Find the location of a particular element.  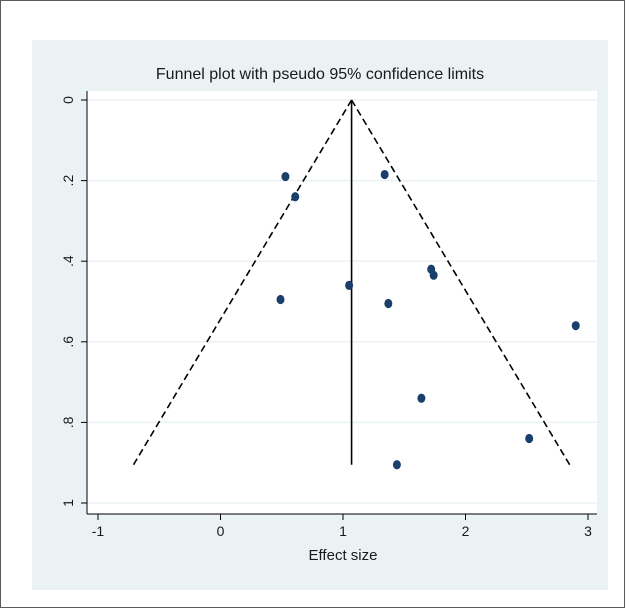

y-tick-label: .4 is located at coordinates (68, 261).